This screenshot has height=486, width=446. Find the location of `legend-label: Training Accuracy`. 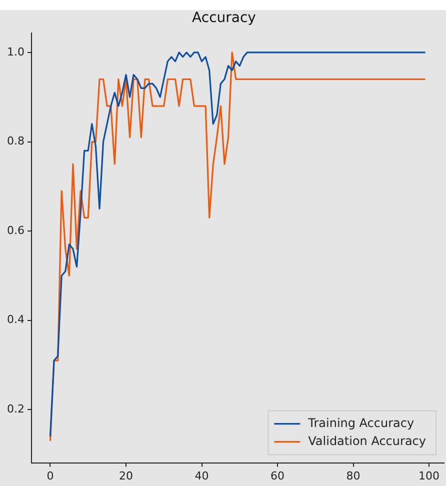

legend-label: Training Accuracy is located at coordinates (360, 423).